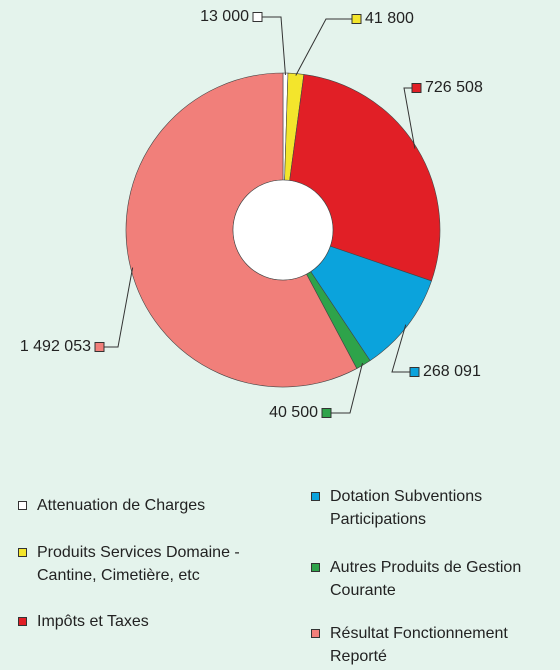  Describe the element at coordinates (93, 621) in the screenshot. I see `legend-label: Impôts et Taxes` at that location.